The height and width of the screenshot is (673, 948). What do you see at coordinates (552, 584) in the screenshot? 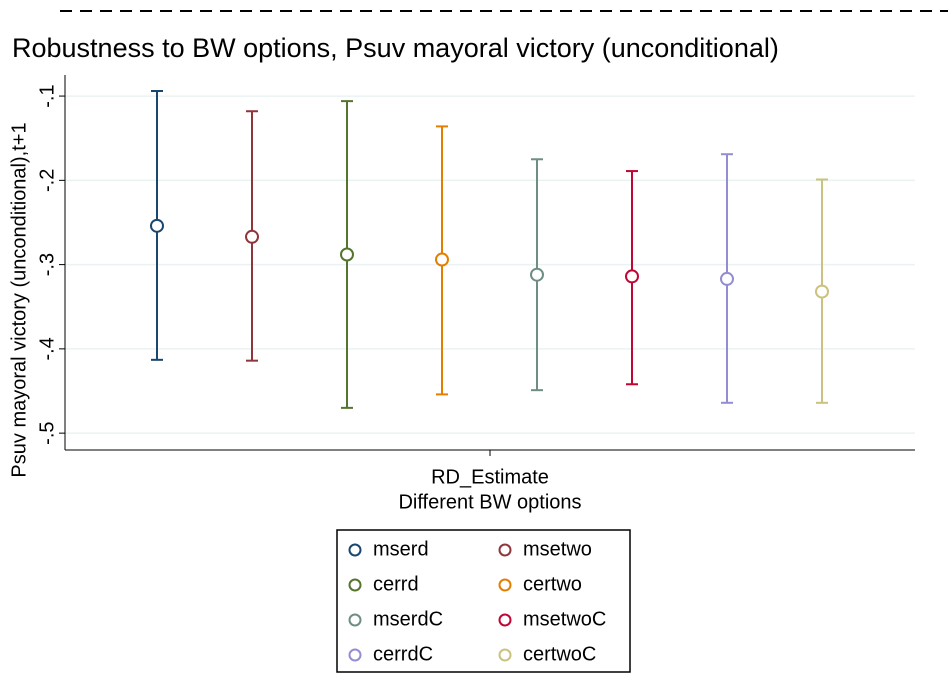
I see `legend-label: certwo` at bounding box center [552, 584].